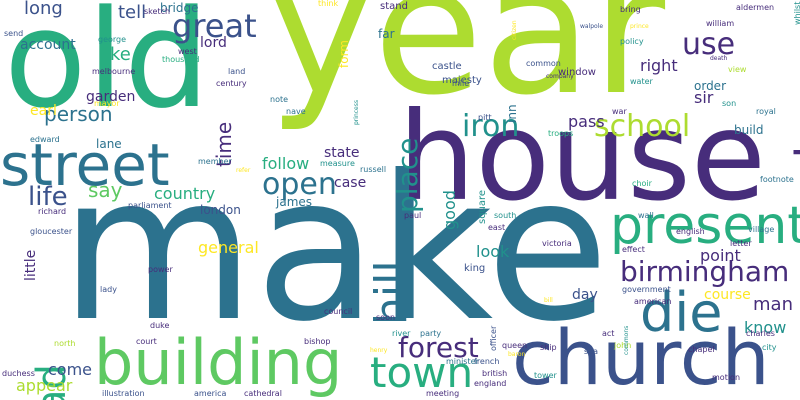  Describe the element at coordinates (286, 163) in the screenshot. I see `word-follow: follow` at that location.